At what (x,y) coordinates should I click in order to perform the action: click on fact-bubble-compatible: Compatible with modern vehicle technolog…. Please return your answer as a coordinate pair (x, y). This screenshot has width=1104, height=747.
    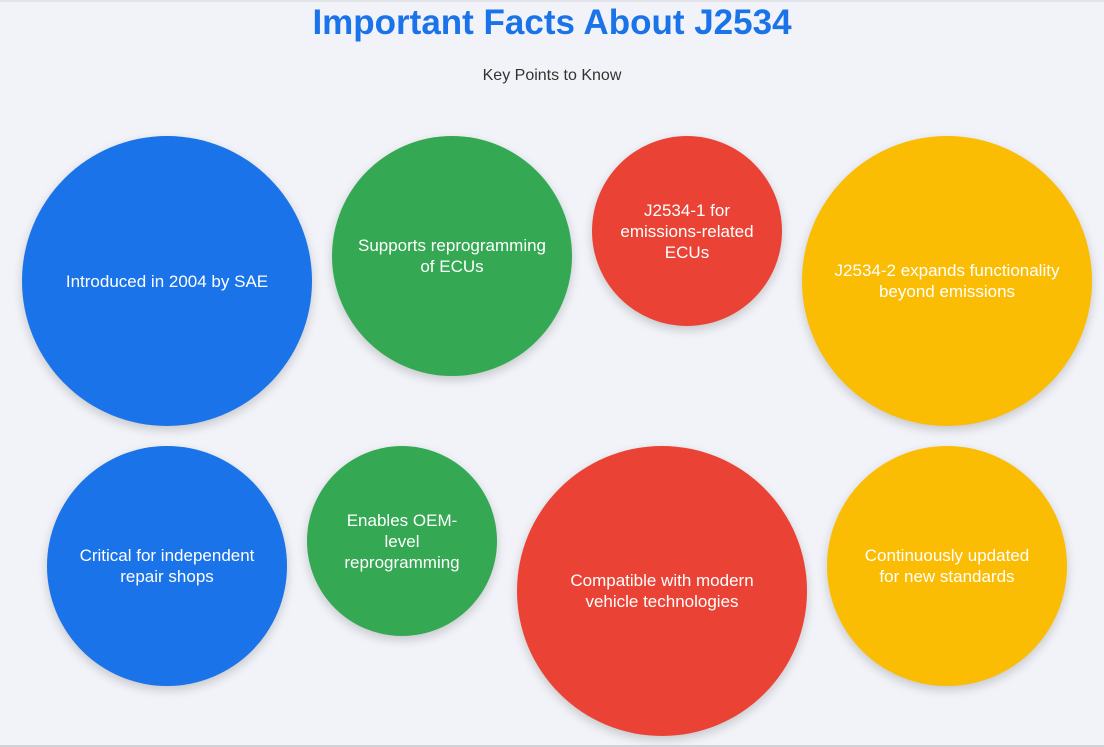
    Looking at the image, I should click on (662, 591).